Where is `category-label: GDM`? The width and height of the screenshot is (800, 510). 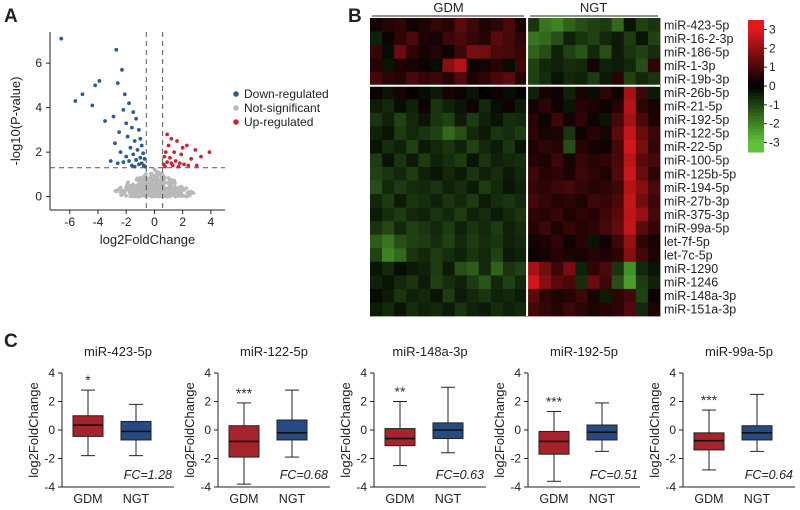 category-label: GDM is located at coordinates (399, 499).